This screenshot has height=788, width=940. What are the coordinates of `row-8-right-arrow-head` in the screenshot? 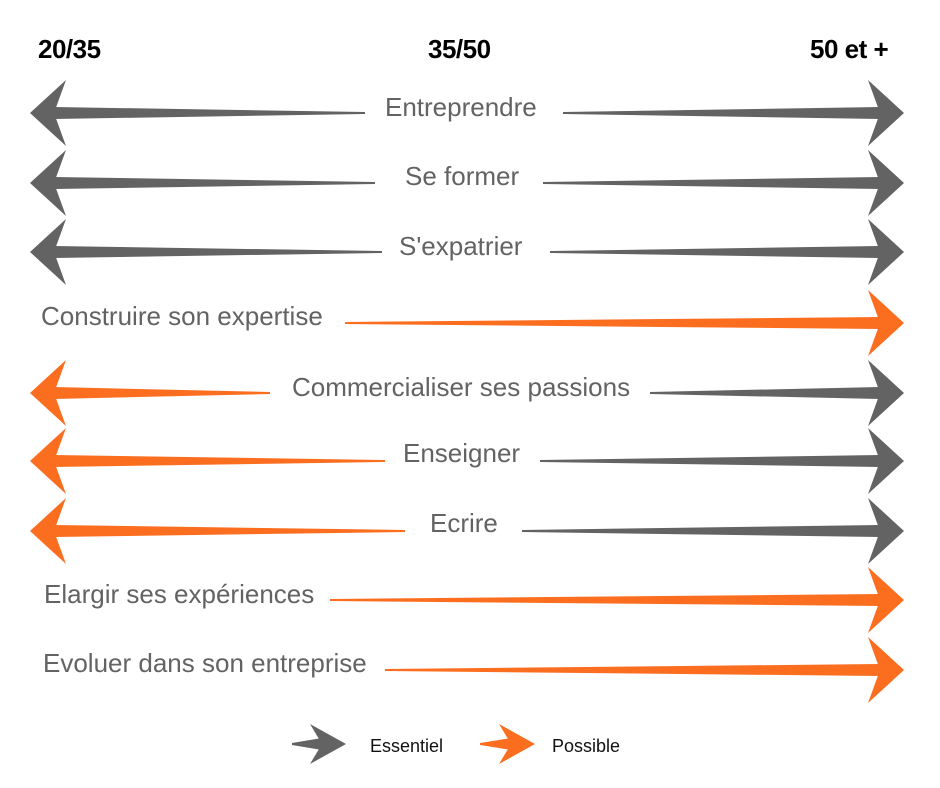 It's located at (886, 670).